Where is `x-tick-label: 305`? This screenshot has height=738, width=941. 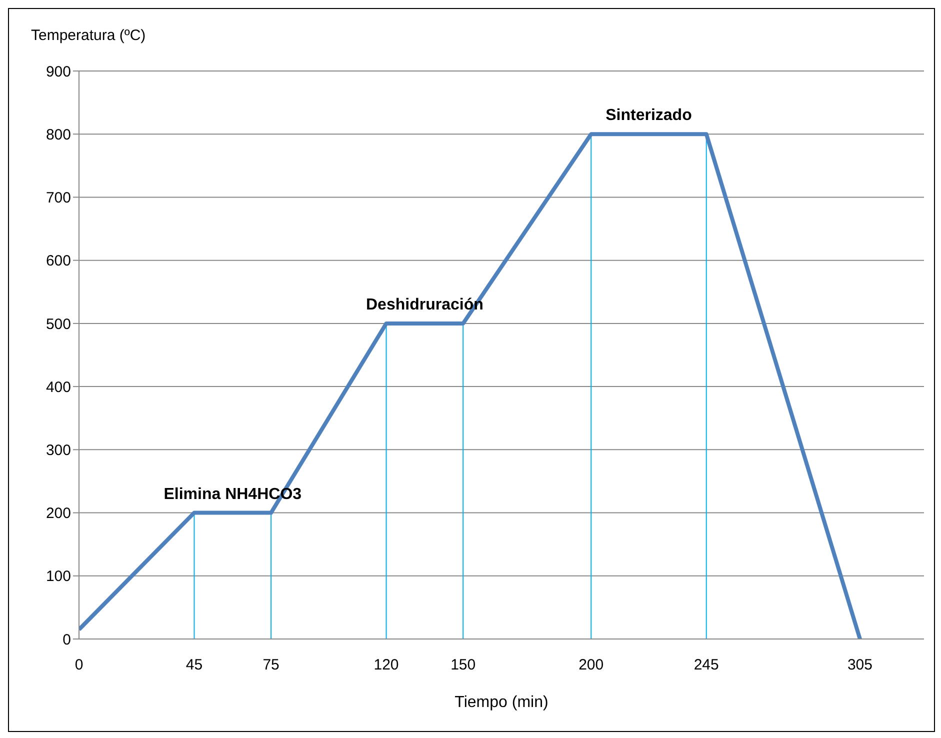
x-tick-label: 305 is located at coordinates (859, 665).